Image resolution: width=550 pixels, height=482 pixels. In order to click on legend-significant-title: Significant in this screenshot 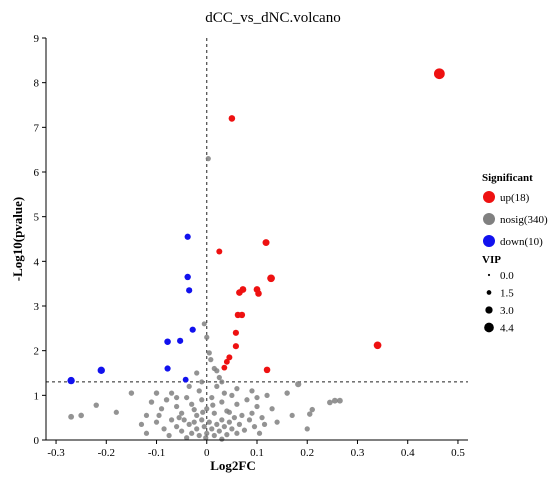, I will do `click(507, 178)`.